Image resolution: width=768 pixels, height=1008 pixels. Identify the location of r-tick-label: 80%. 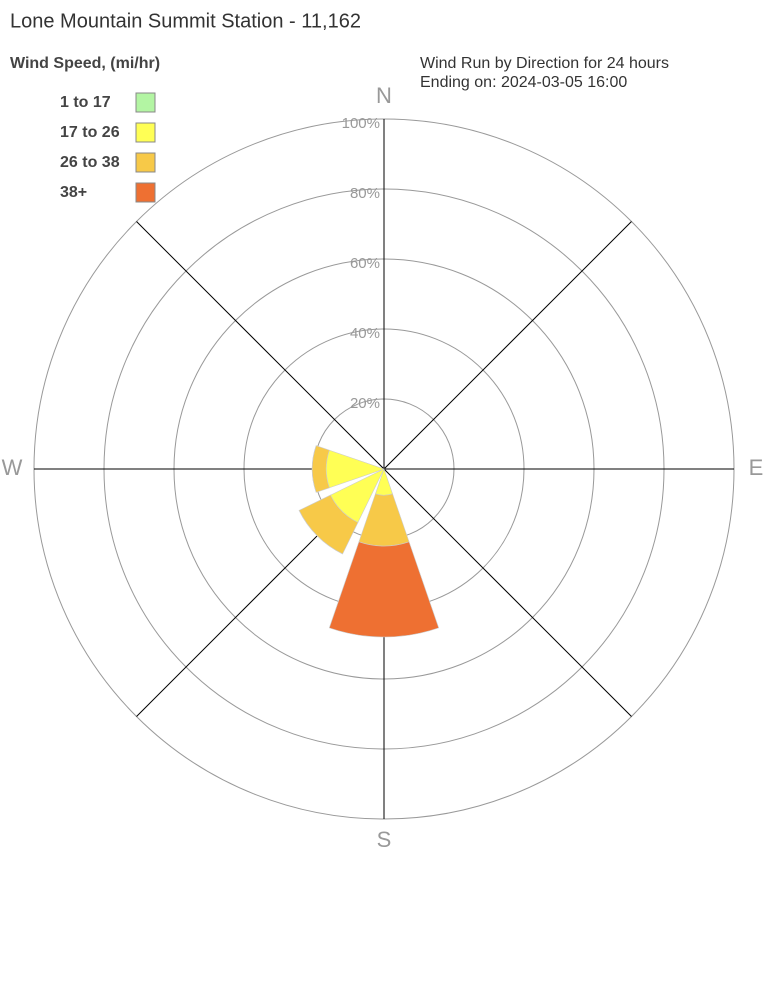
(365, 193).